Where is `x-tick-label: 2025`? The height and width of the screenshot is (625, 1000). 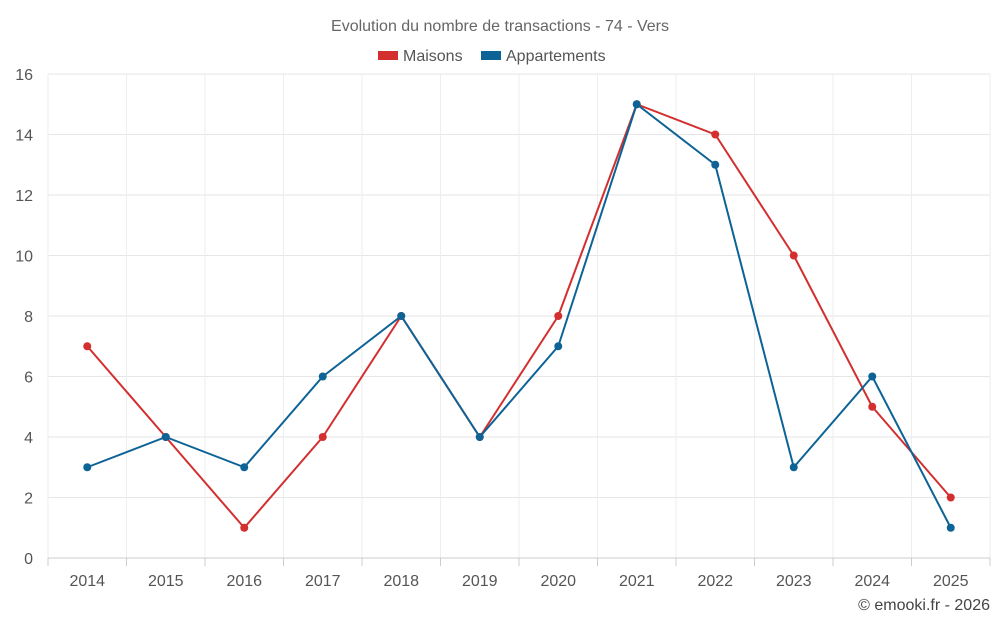 x-tick-label: 2025 is located at coordinates (951, 581).